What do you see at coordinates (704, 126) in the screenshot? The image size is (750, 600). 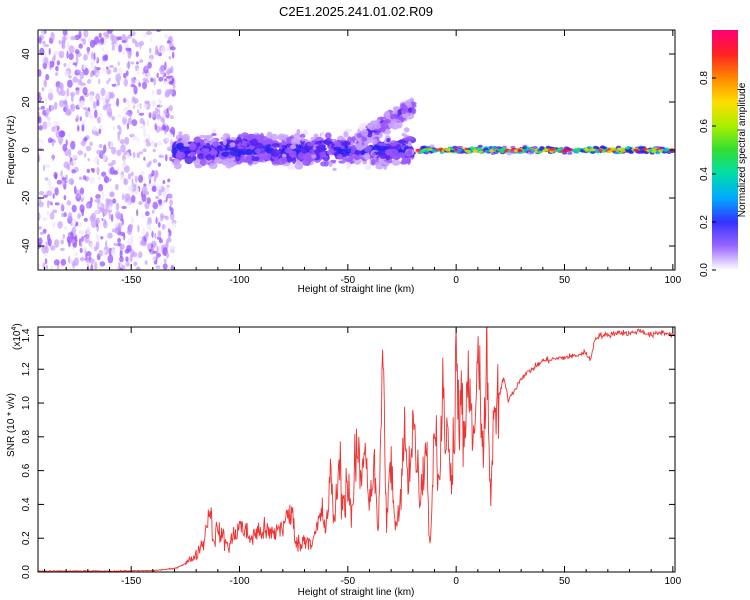 I see `colorbar-tick-label: 0.6` at bounding box center [704, 126].